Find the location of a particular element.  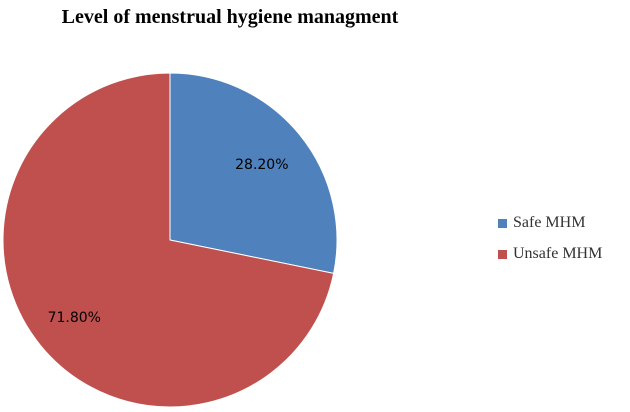

legend-swatch-unsafe is located at coordinates (502, 254).